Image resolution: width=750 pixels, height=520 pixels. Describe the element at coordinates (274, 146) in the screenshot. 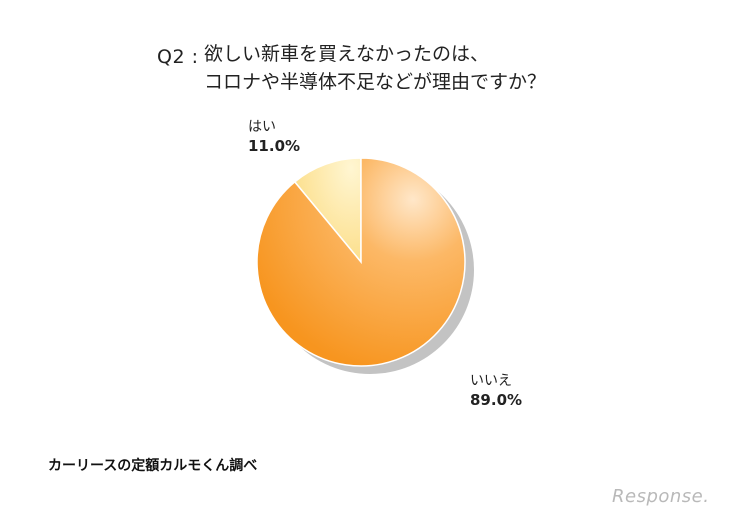

I see `slice-value-hai: 11.0%` at that location.